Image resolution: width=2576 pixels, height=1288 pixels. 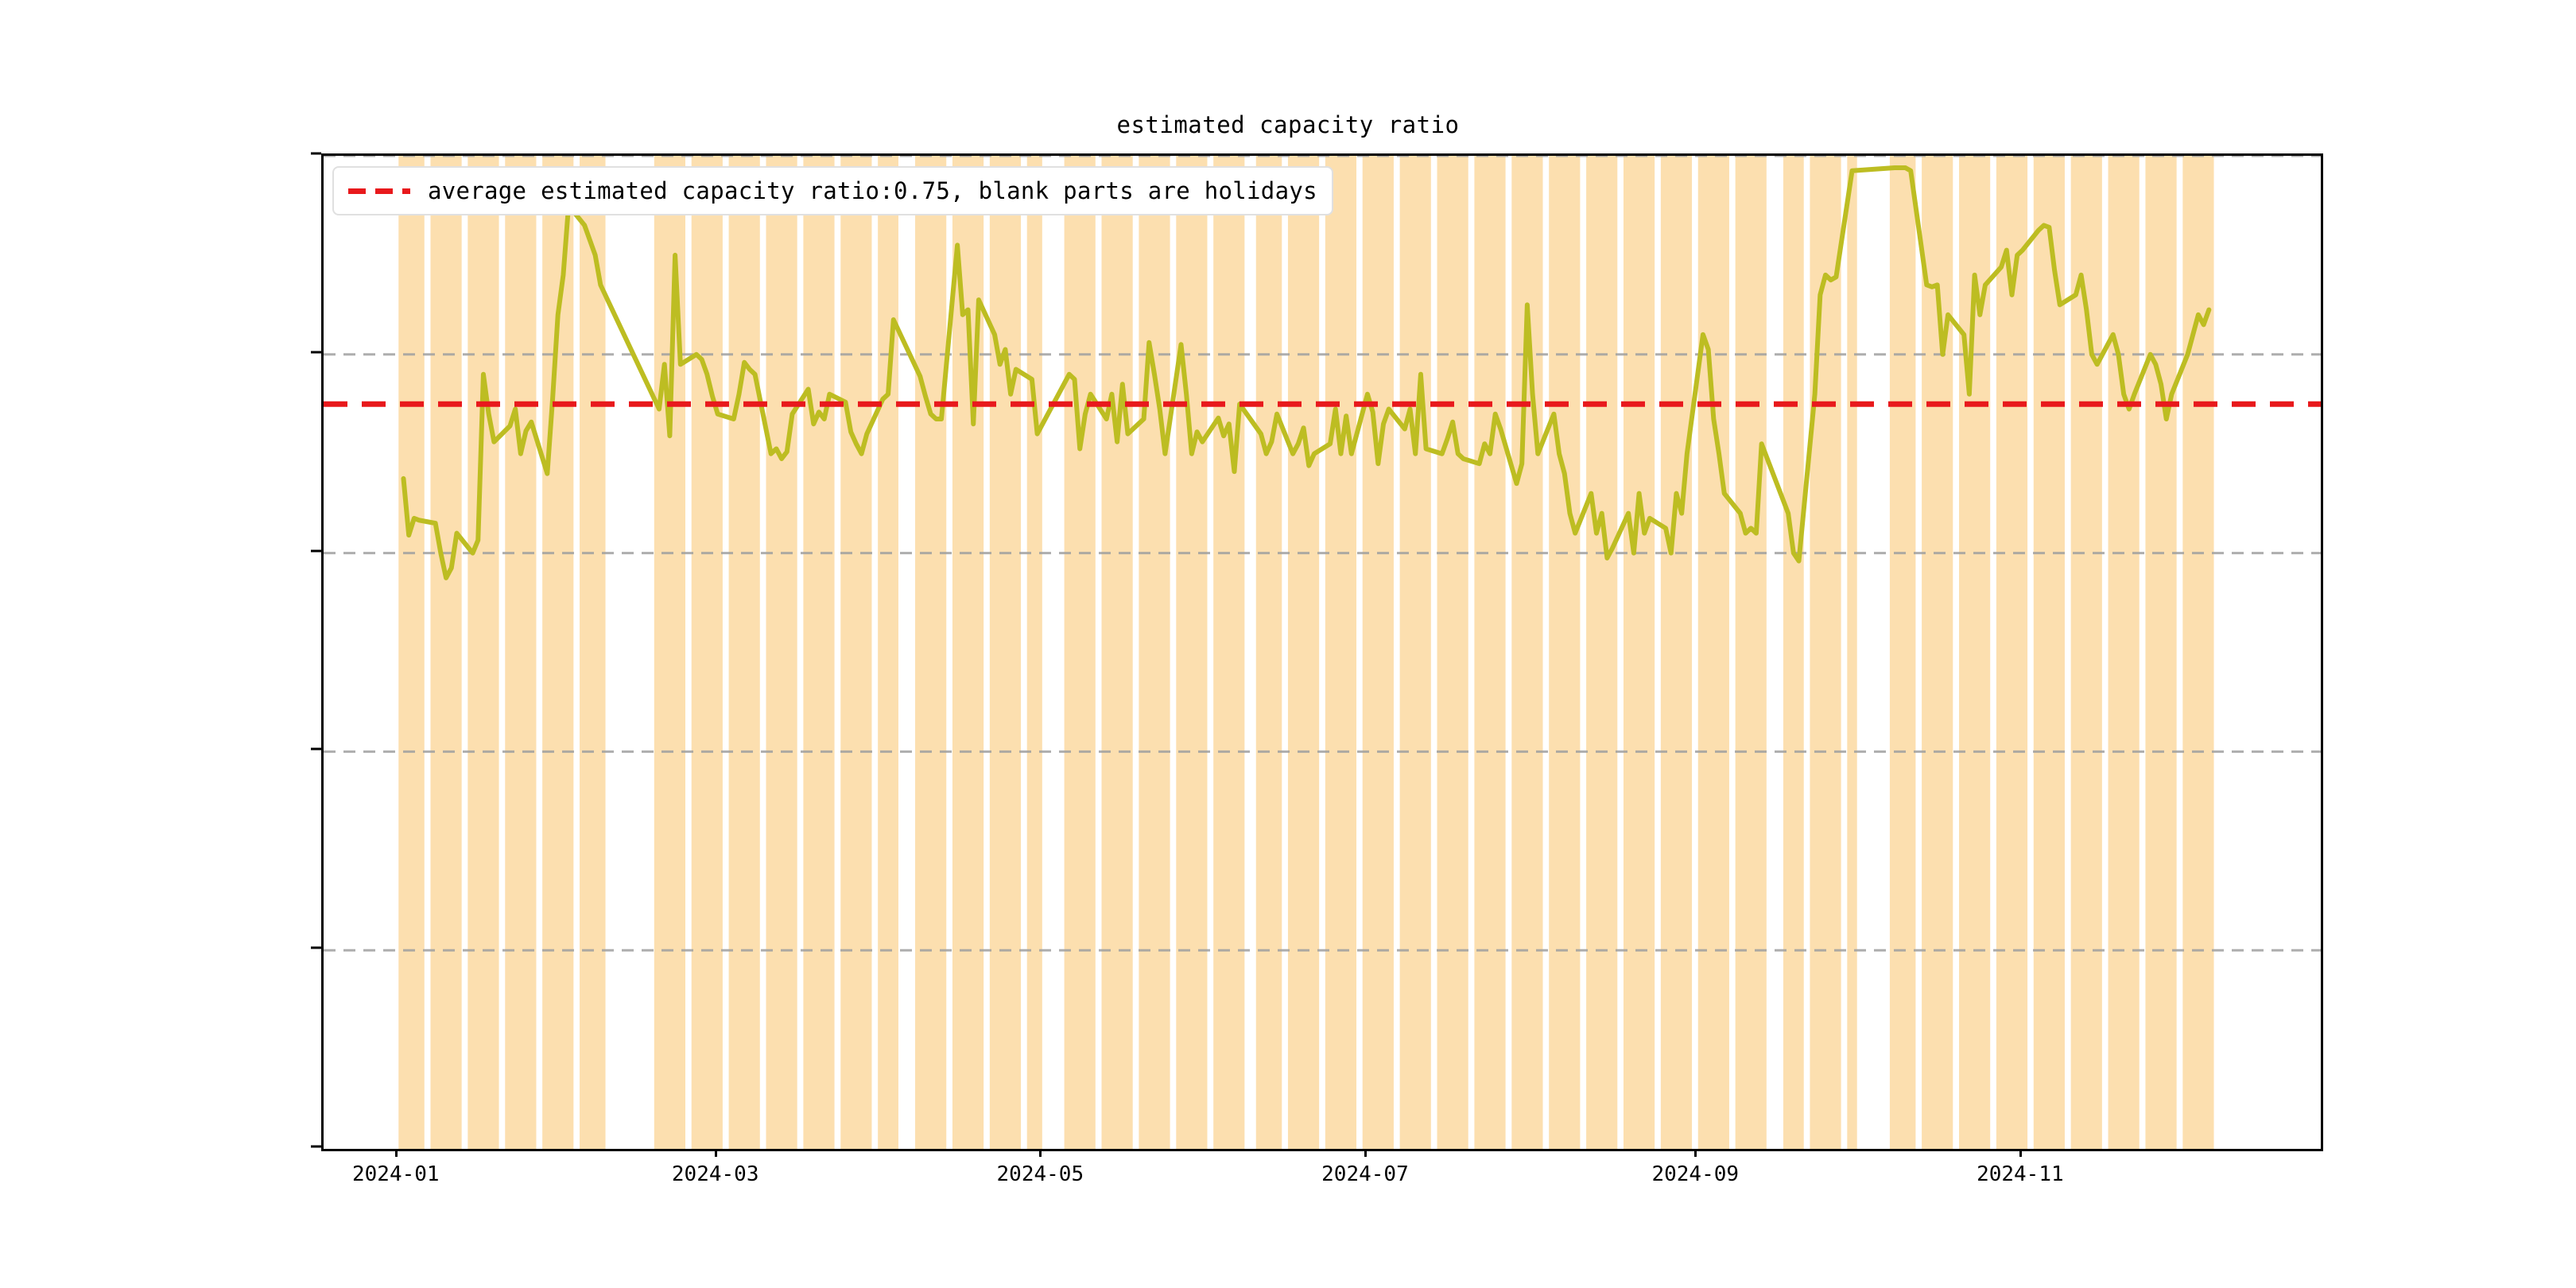 What do you see at coordinates (715, 1174) in the screenshot?
I see `x-tick-label: 2024-03` at bounding box center [715, 1174].